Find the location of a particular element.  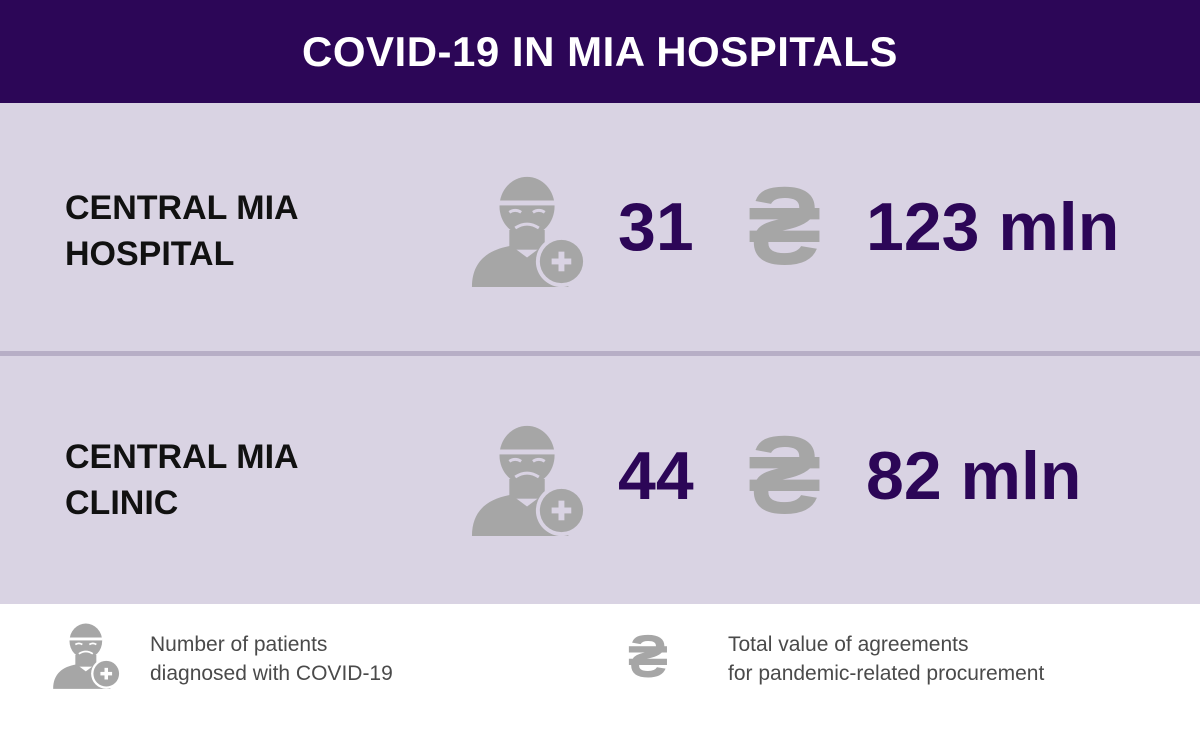

procurement-amount: 82 mln is located at coordinates (974, 476).